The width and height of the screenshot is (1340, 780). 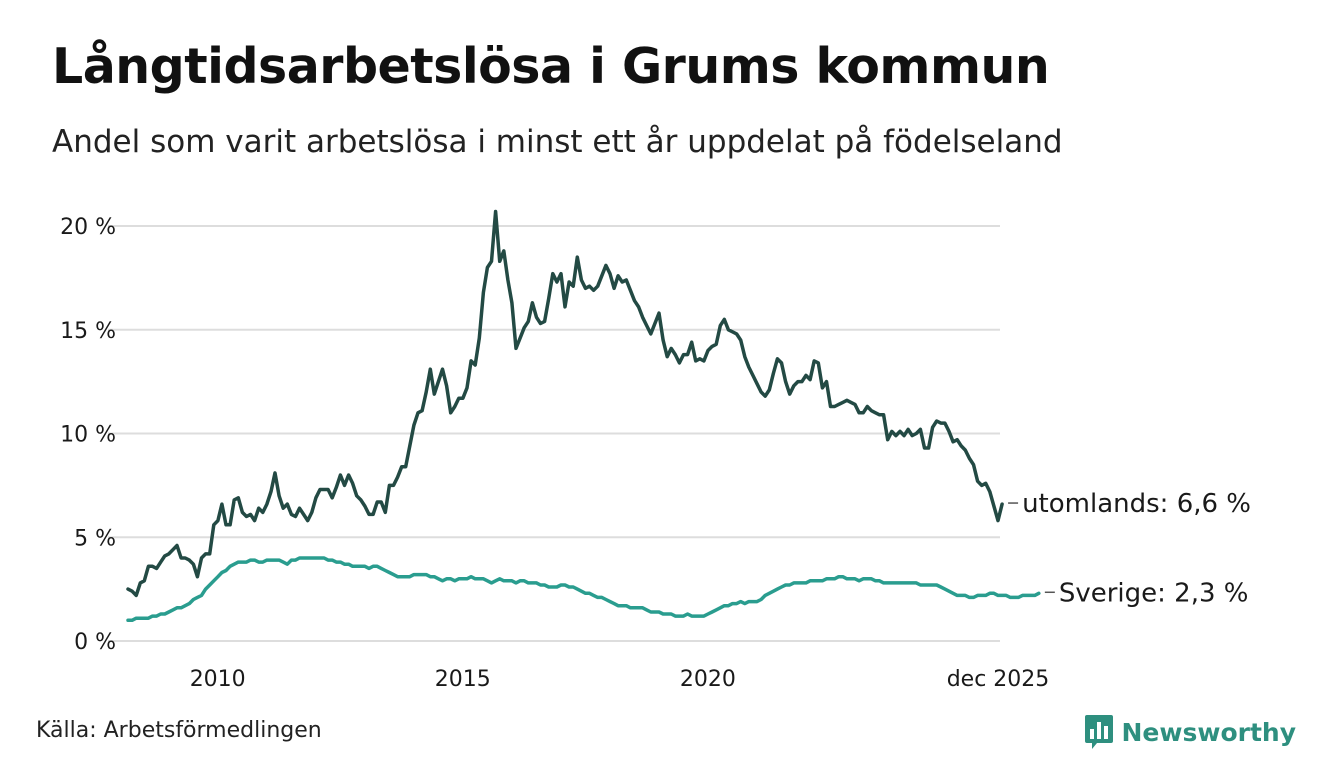 I want to click on chart-title: Långtidsarbetslösa i Grums kommun, so click(x=551, y=66).